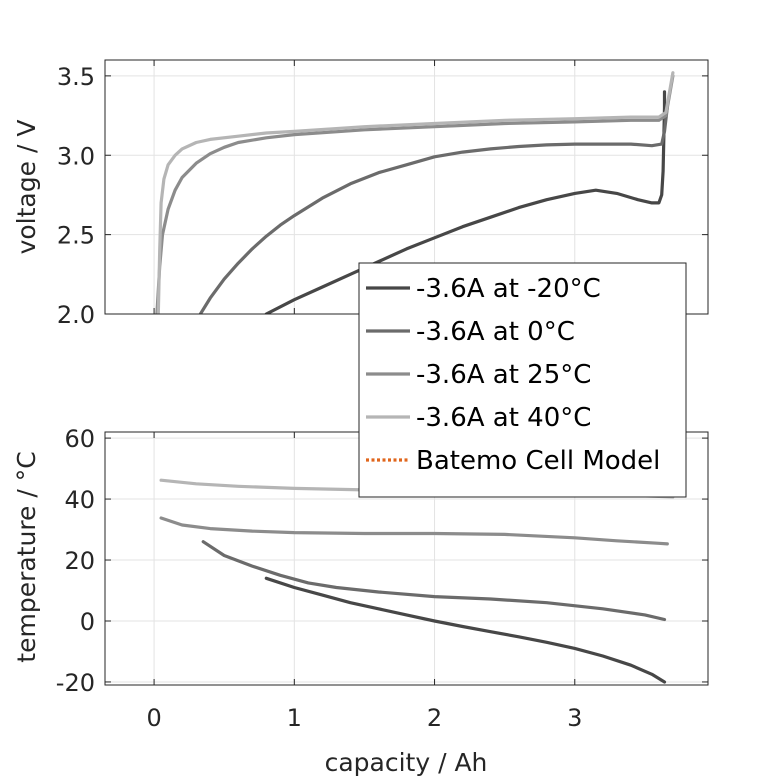 The width and height of the screenshot is (781, 781). What do you see at coordinates (495, 332) in the screenshot?
I see `legend-label: -3.6A at 0°C` at bounding box center [495, 332].